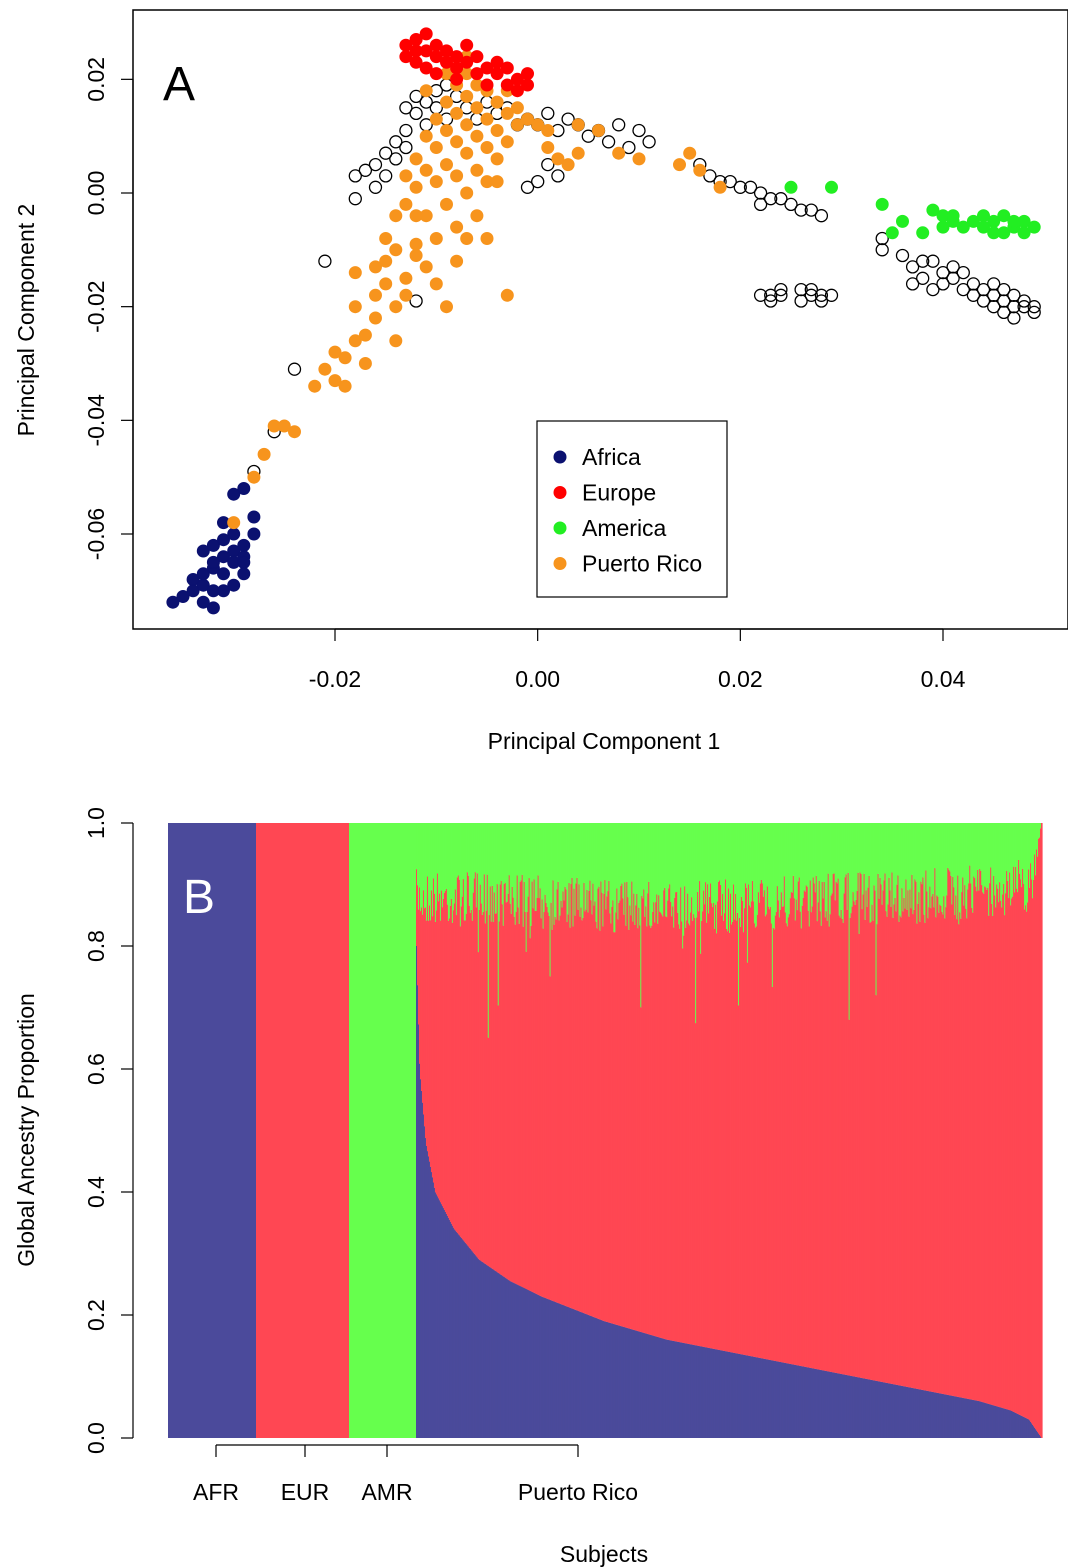  I want to click on europe-point, so click(426, 68).